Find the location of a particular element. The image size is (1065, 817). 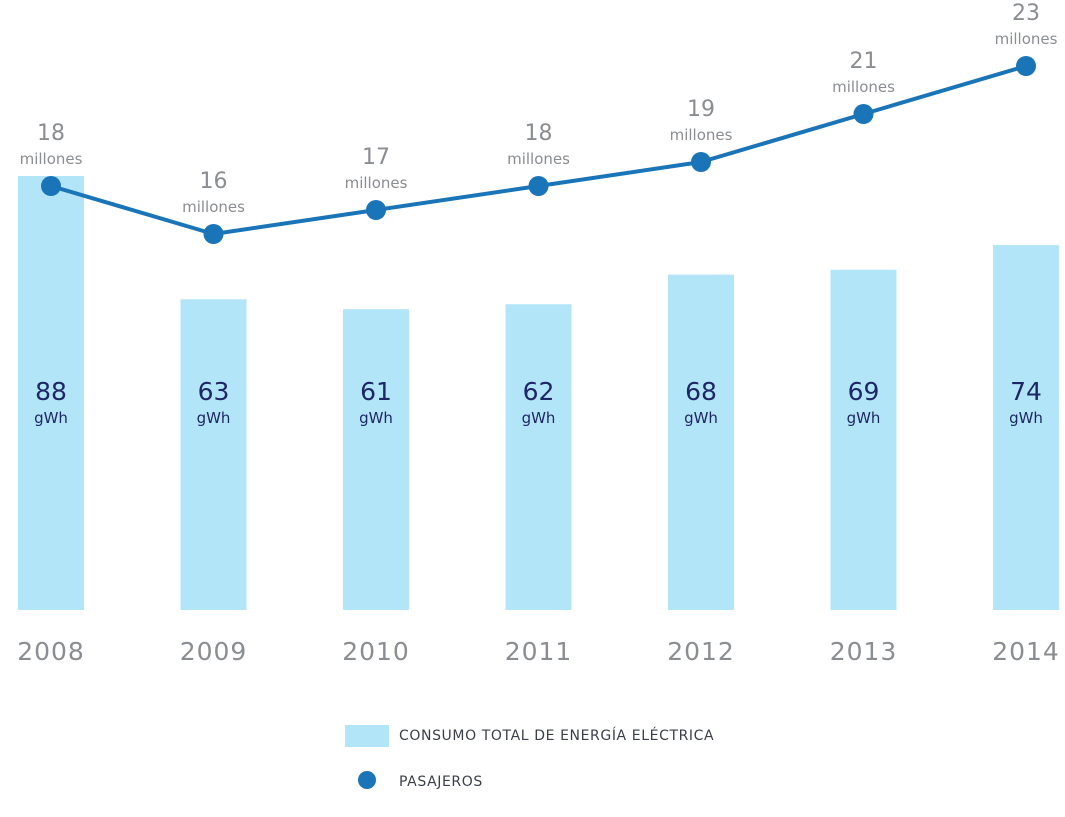

bar-value-label: 62 is located at coordinates (539, 391).